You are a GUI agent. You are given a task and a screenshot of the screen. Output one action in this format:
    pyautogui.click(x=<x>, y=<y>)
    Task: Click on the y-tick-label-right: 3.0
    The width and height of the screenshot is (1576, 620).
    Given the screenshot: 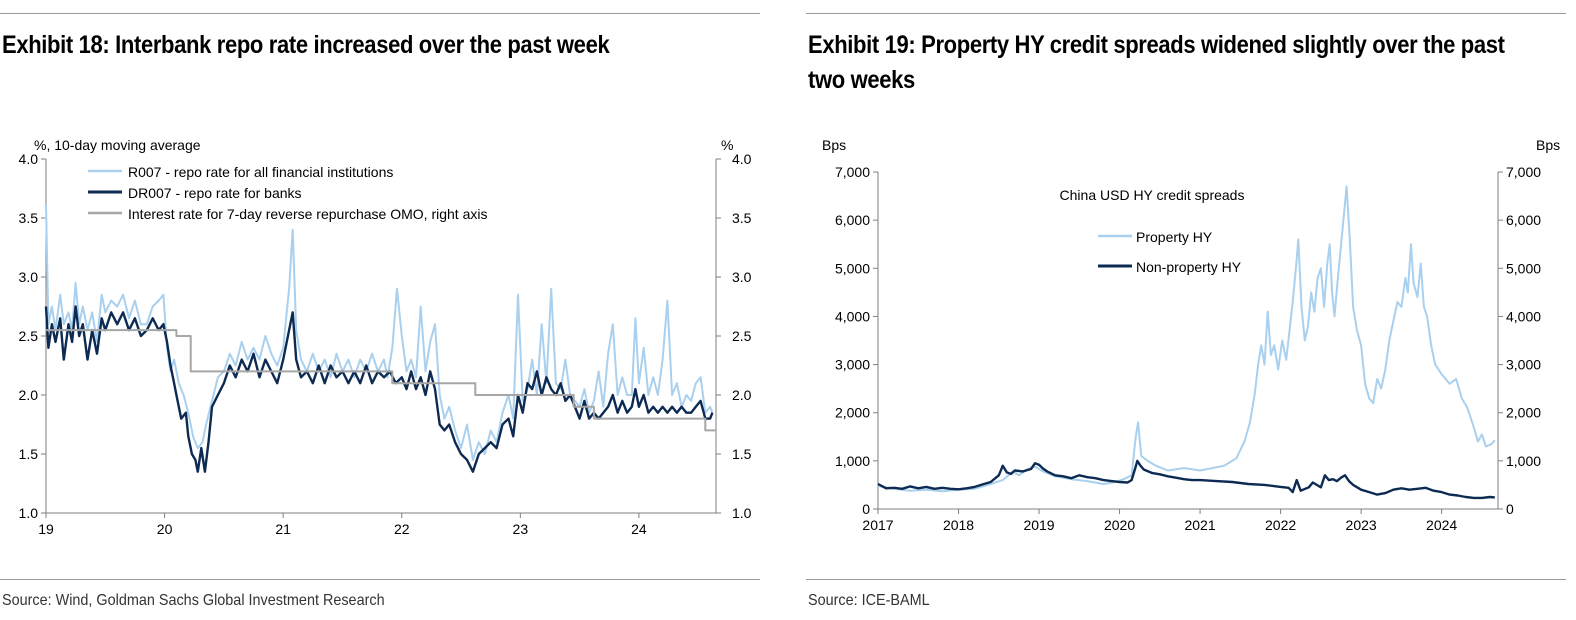 What is the action you would take?
    pyautogui.click(x=742, y=277)
    